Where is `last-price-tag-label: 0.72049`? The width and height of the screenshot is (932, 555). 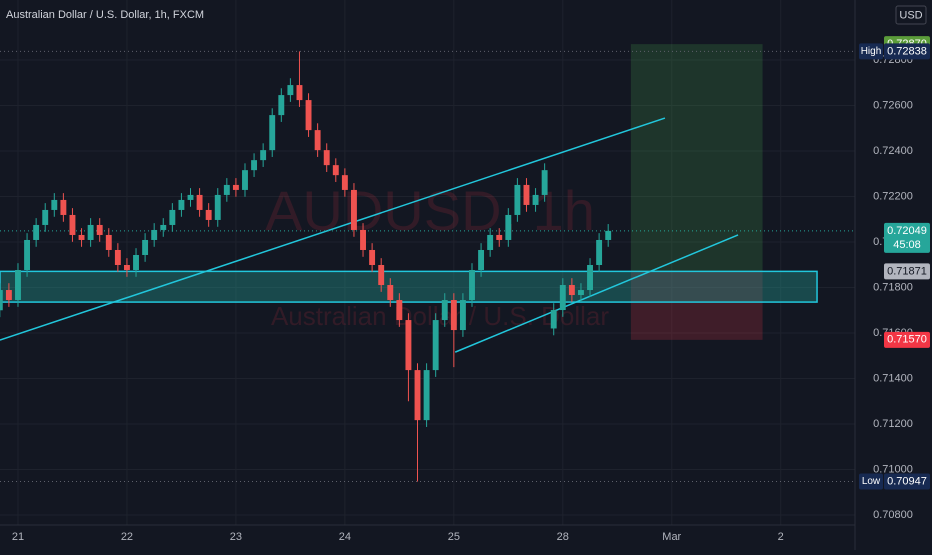 last-price-tag-label: 0.72049 is located at coordinates (907, 231).